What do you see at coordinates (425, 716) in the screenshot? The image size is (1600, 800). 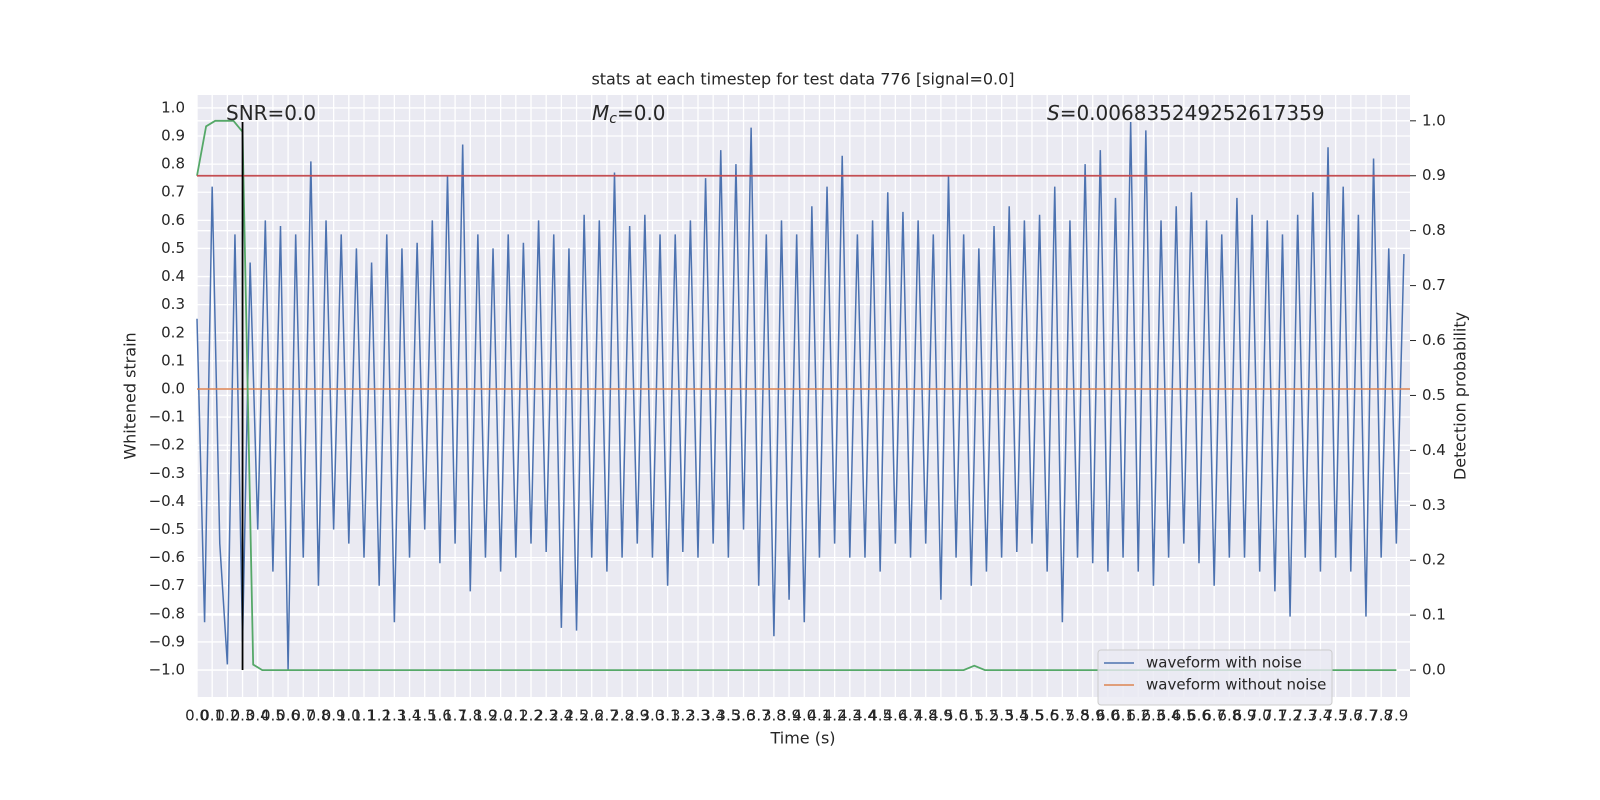 I see `x-tick-label: 1.5` at bounding box center [425, 716].